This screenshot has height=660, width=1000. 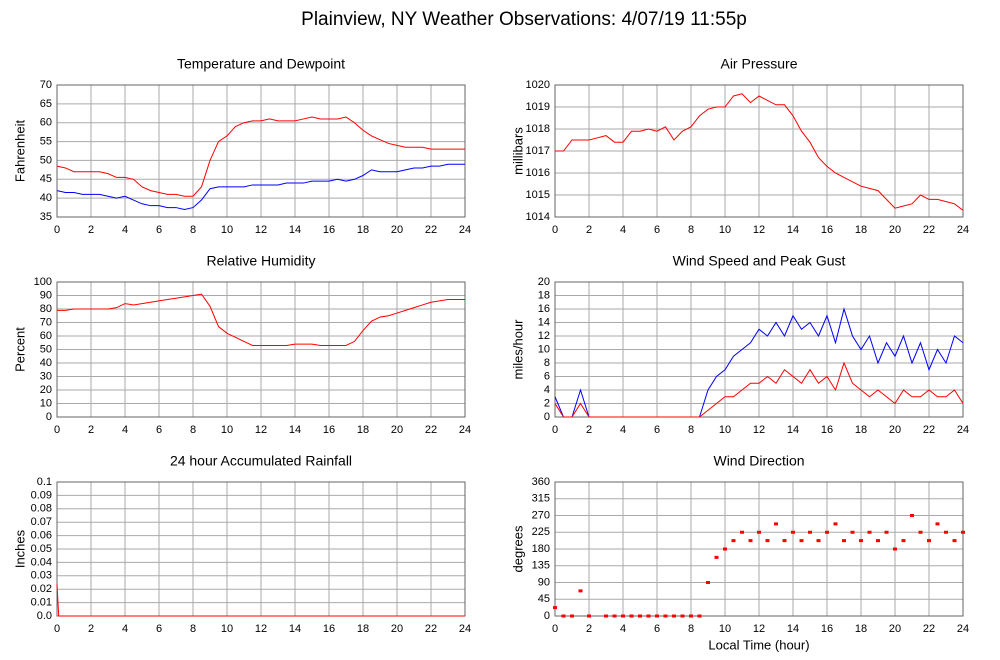 I want to click on y-tick-label: 0.07, so click(x=41, y=522).